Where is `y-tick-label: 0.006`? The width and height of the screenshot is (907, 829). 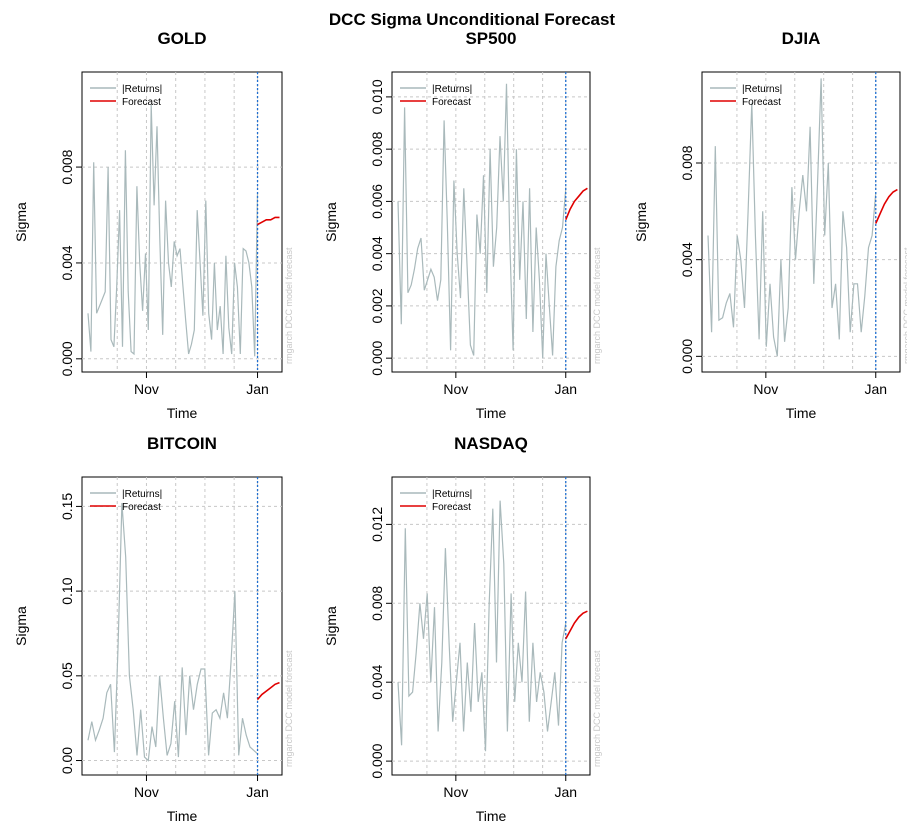 y-tick-label: 0.006 is located at coordinates (377, 201).